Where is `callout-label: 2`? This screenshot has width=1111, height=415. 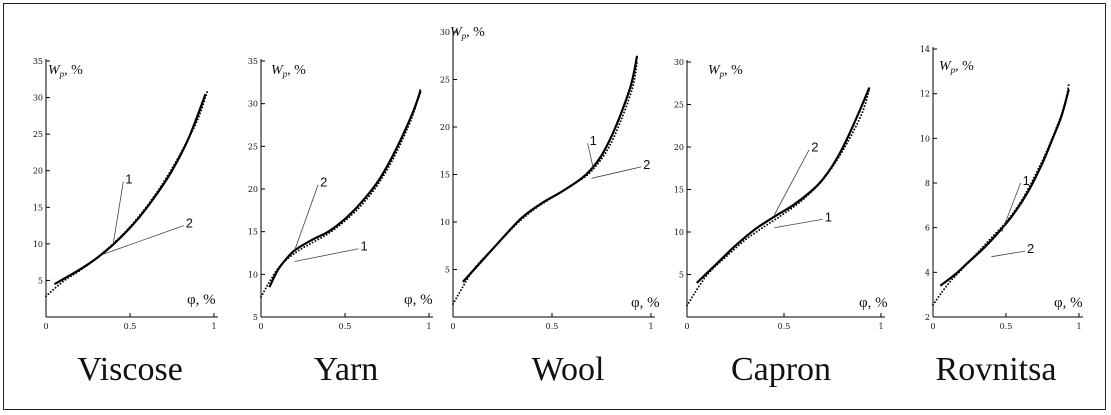 callout-label: 2 is located at coordinates (814, 147).